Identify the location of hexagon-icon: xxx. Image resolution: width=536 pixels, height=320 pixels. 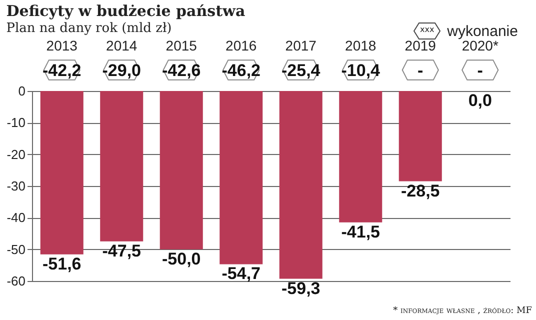
(427, 31).